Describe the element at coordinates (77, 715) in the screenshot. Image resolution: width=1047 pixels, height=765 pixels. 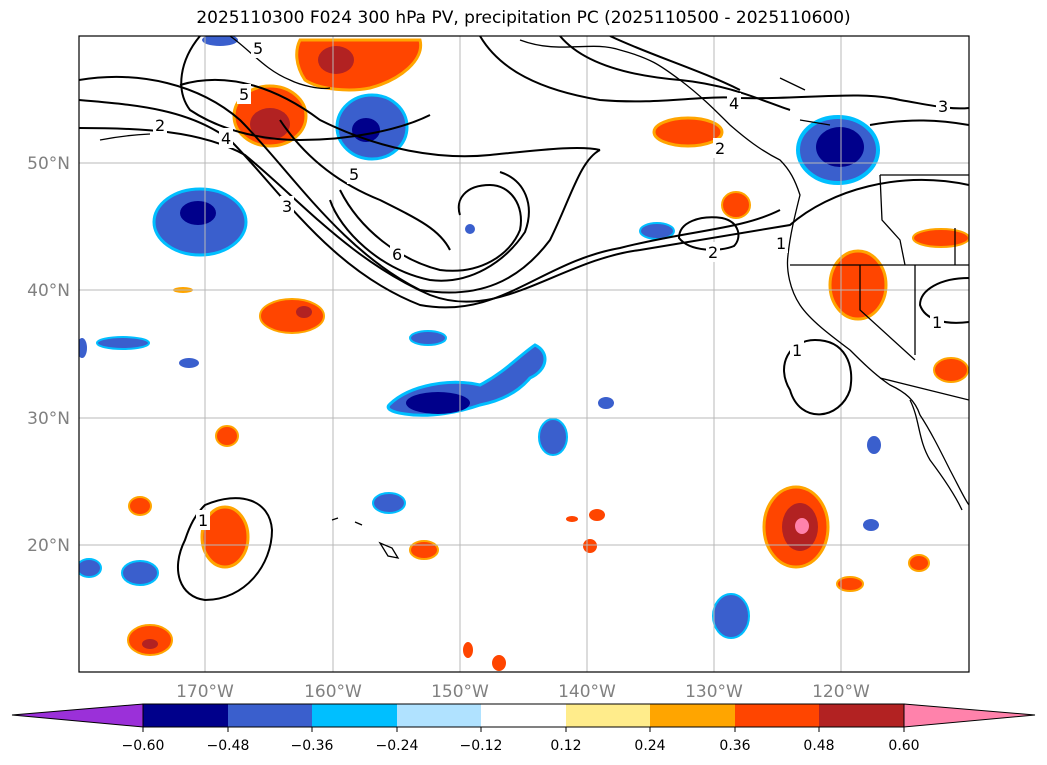
I see `colorbar-extend-min` at that location.